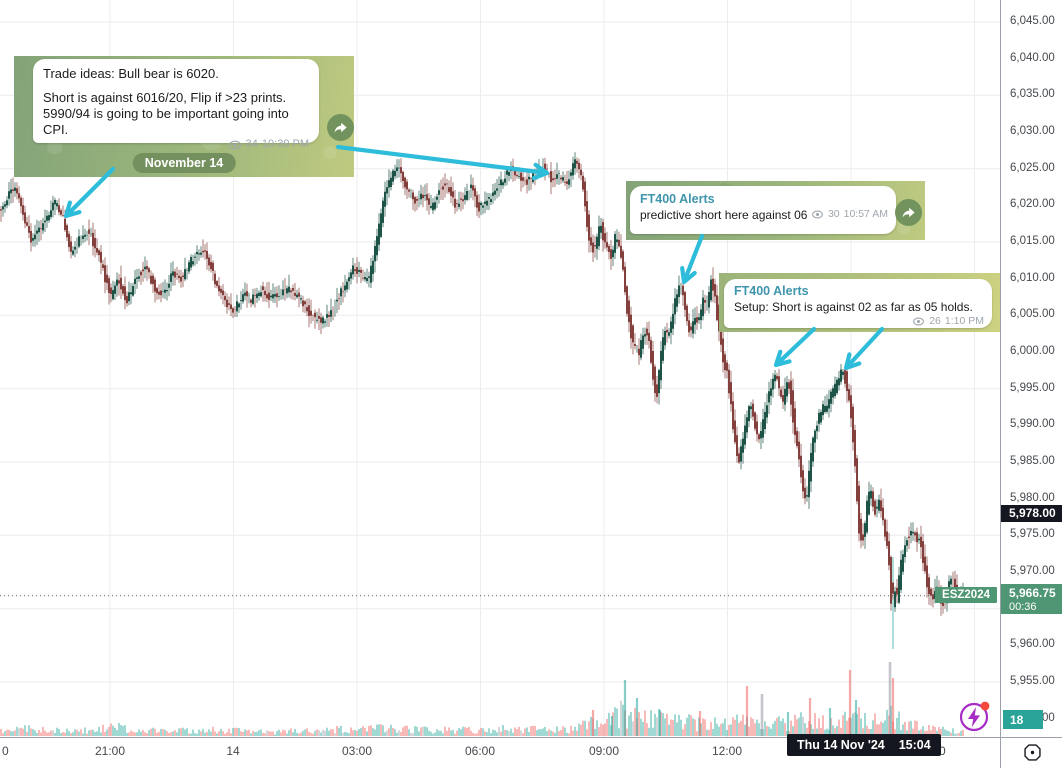 The width and height of the screenshot is (1062, 768). I want to click on time-tick: 06:00, so click(480, 751).